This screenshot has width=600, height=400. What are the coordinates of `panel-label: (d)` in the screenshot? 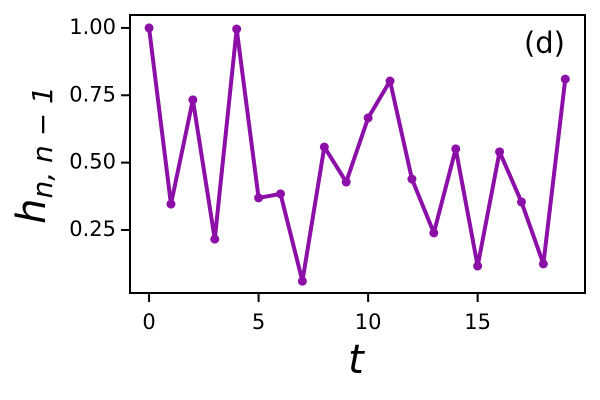 It's located at (544, 43).